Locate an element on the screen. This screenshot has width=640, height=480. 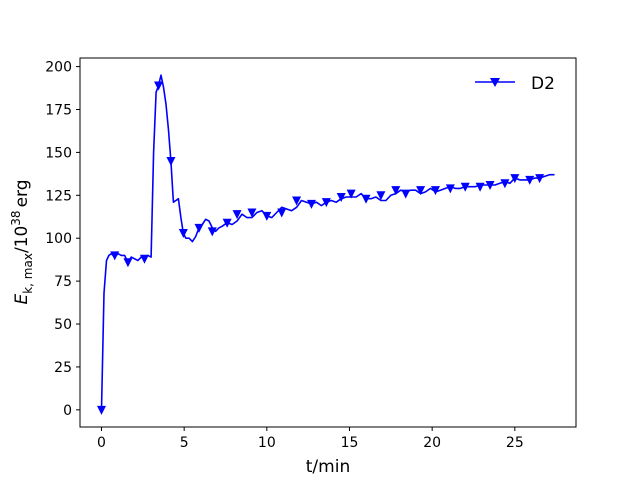
legend-label-d2: D2 is located at coordinates (543, 84).